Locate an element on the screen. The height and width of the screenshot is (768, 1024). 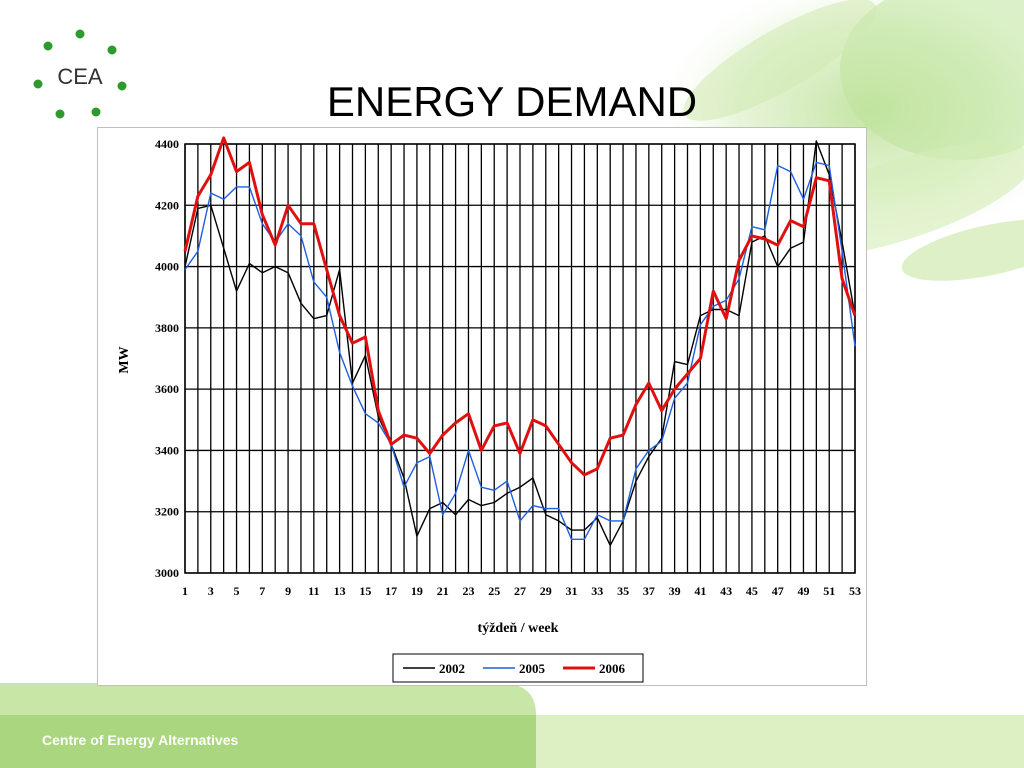
x-tick-label: 29 is located at coordinates (546, 591).